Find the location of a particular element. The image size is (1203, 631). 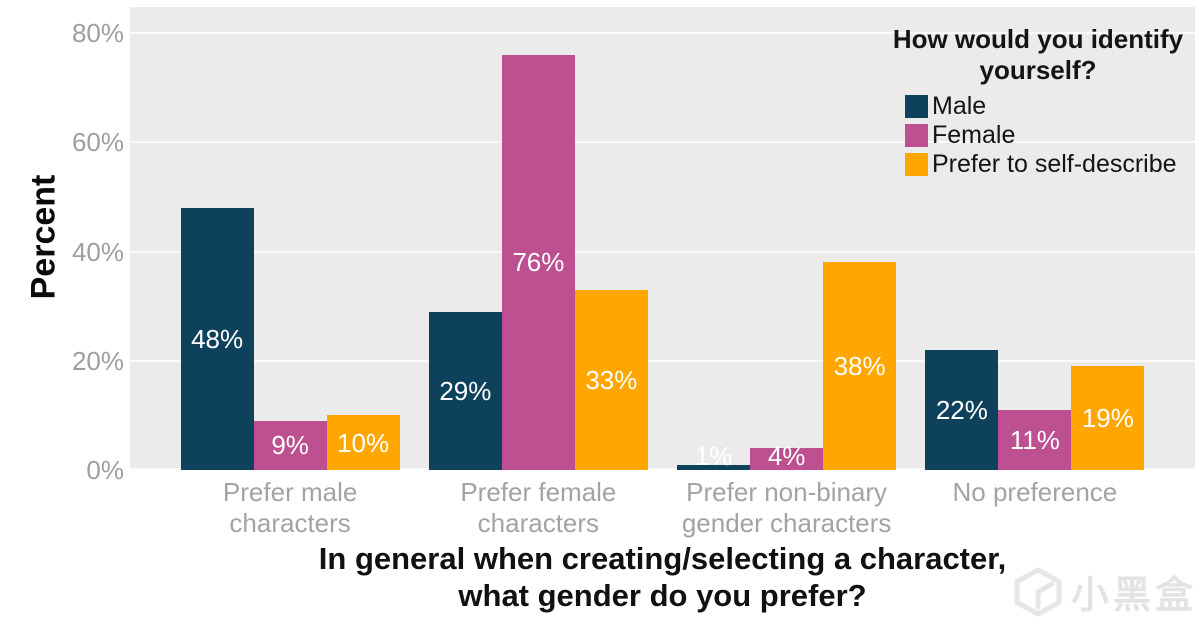

bar-value-label: 10% is located at coordinates (363, 442).